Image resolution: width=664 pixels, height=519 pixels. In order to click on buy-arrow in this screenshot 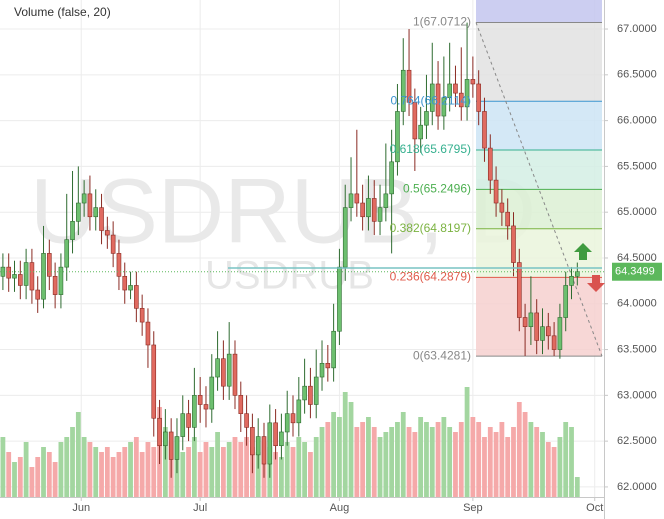, I will do `click(583, 251)`.